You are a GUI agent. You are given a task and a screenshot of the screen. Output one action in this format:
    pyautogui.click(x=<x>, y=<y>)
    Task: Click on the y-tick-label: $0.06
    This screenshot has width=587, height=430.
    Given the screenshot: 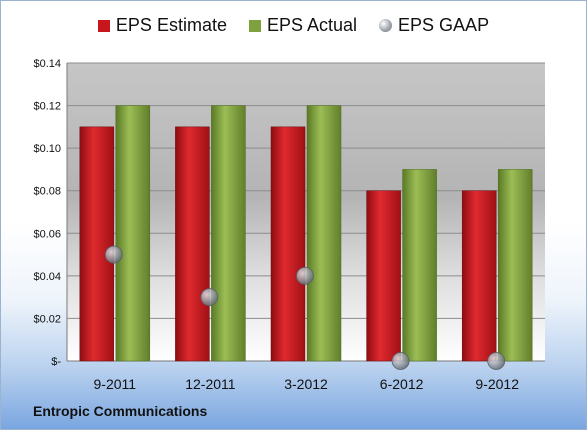 What is the action you would take?
    pyautogui.click(x=47, y=234)
    